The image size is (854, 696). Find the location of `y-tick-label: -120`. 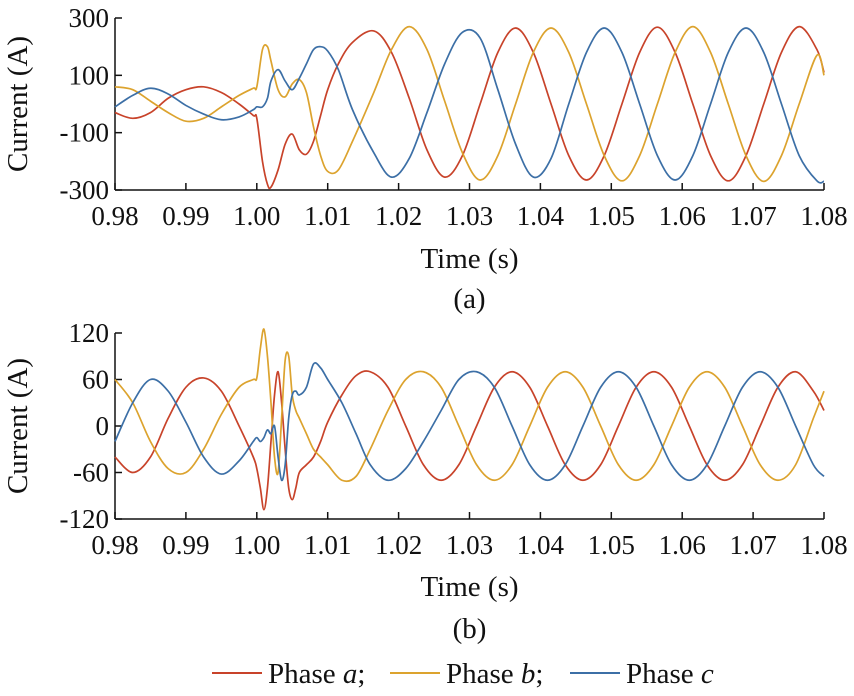

y-tick-label: -120 is located at coordinates (85, 519).